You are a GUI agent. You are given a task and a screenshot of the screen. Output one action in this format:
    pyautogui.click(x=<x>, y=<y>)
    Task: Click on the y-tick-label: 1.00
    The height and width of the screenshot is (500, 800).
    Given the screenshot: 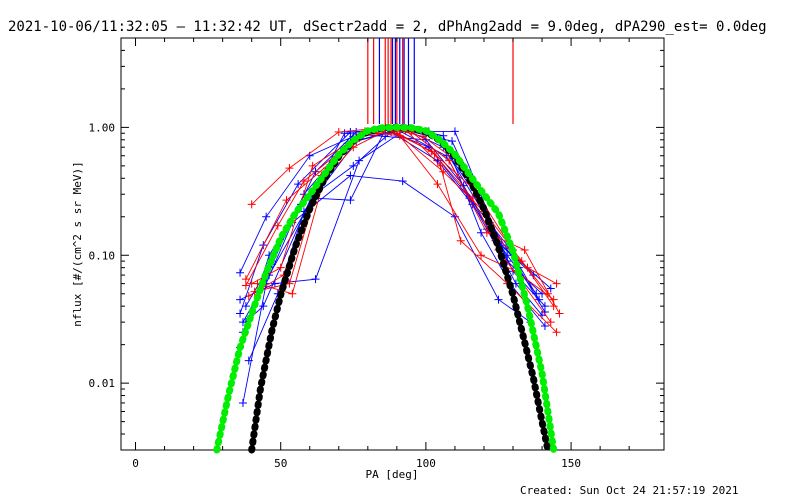 What is the action you would take?
    pyautogui.click(x=102, y=127)
    